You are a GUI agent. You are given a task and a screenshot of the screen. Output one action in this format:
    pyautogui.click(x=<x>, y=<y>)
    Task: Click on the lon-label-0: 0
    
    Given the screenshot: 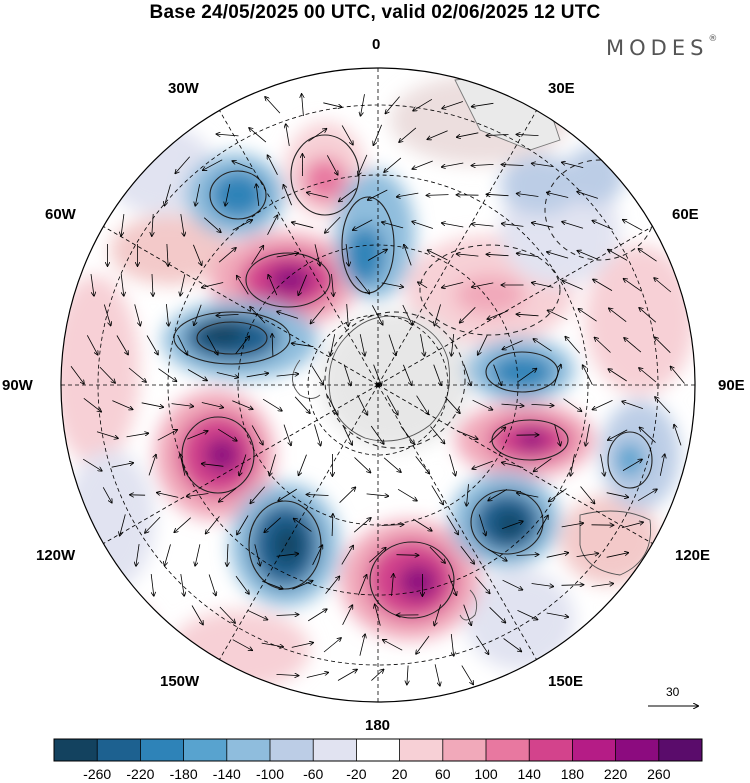 What is the action you would take?
    pyautogui.click(x=376, y=44)
    